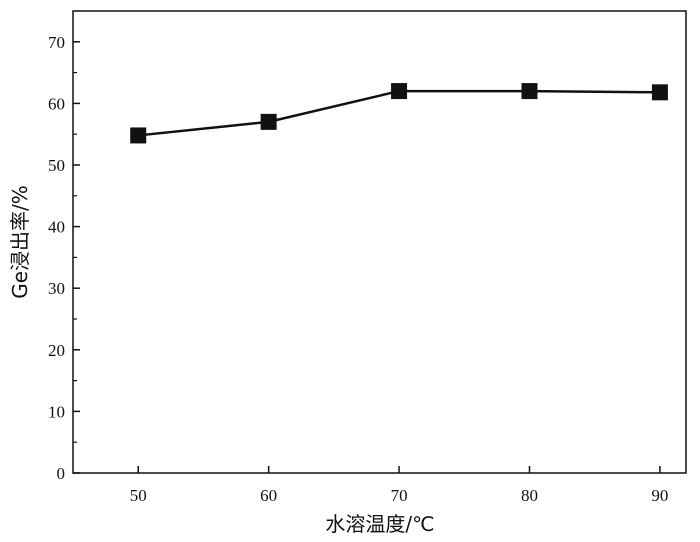 The width and height of the screenshot is (700, 542). What do you see at coordinates (56, 165) in the screenshot?
I see `y-tick-label-50: 50` at bounding box center [56, 165].